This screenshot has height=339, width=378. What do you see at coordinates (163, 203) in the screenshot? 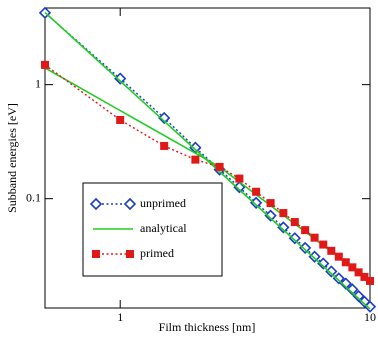
I see `legend-label: unprimed` at bounding box center [163, 203].